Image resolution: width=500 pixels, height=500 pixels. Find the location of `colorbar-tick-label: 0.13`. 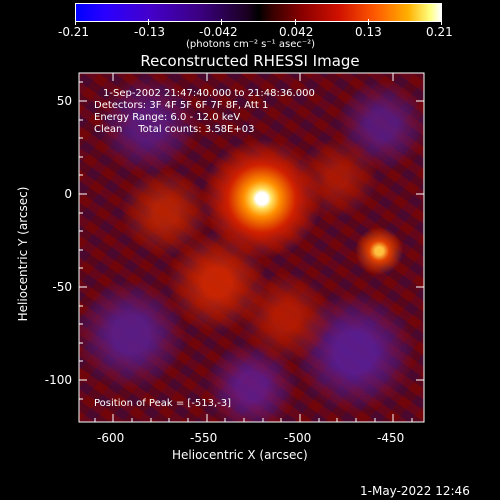

colorbar-tick-label: 0.13 is located at coordinates (368, 32).